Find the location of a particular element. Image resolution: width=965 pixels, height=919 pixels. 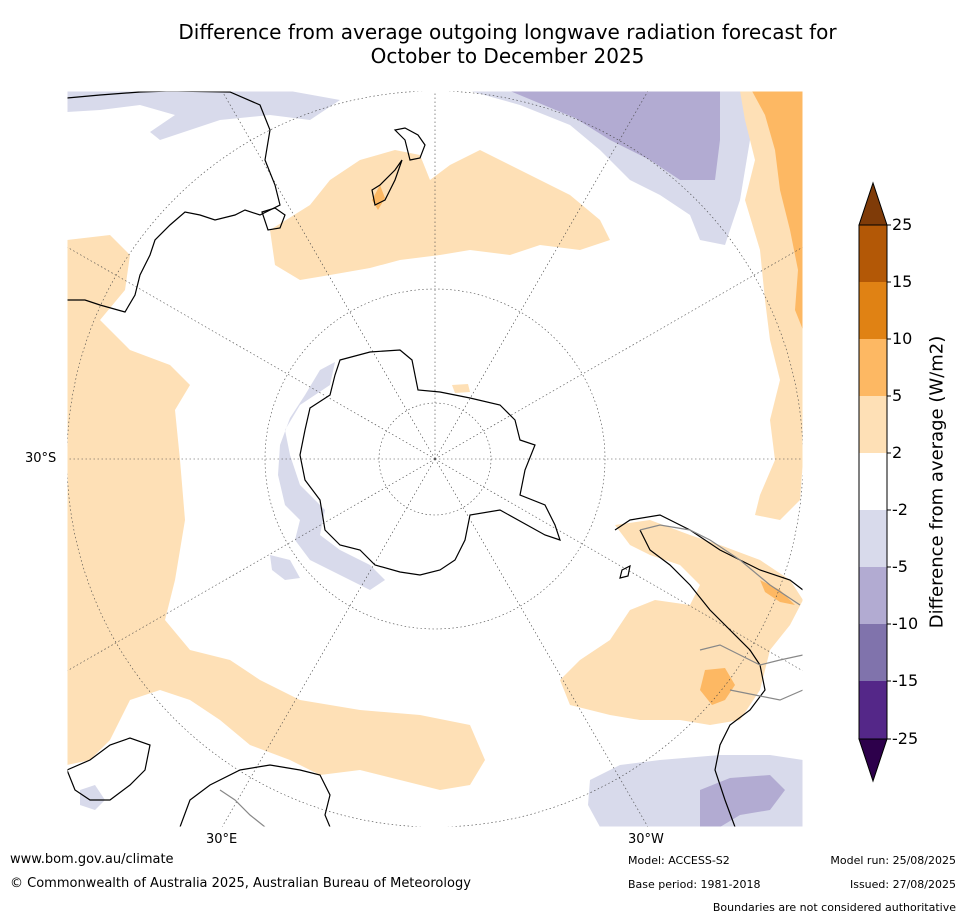

africa-coastline is located at coordinates (199, 782).